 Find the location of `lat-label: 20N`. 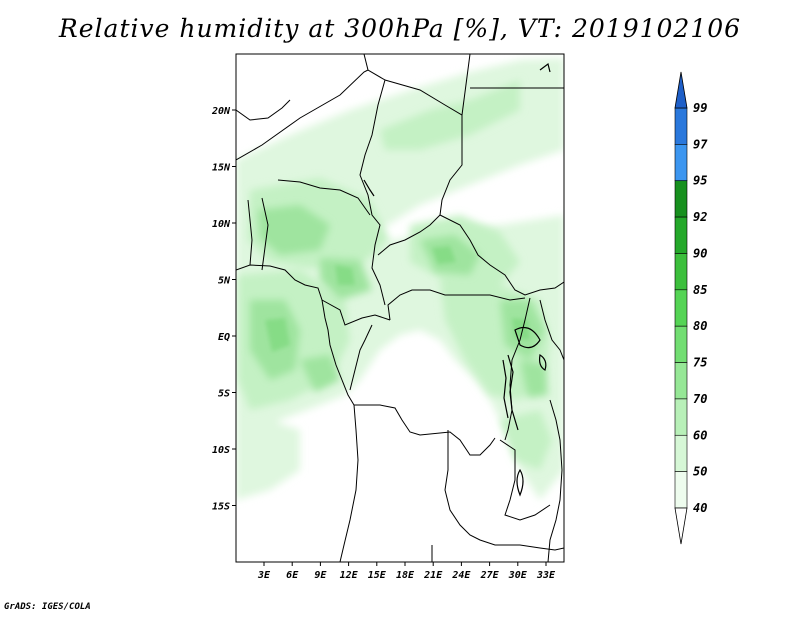

lat-label: 20N is located at coordinates (221, 111).